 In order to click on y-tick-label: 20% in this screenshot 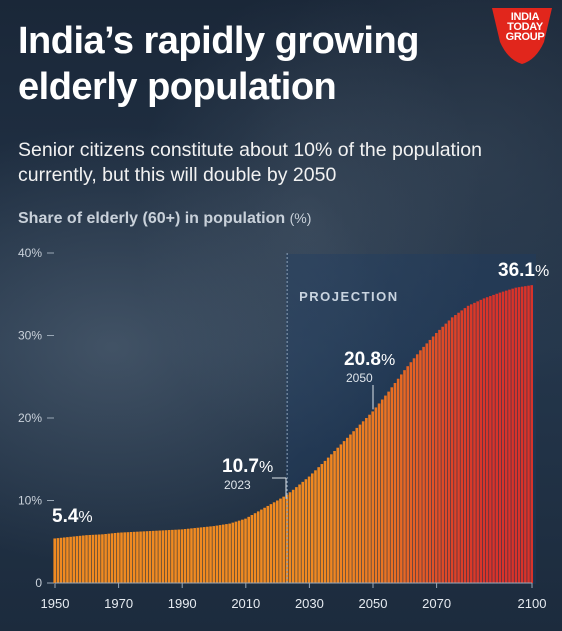, I will do `click(30, 418)`.